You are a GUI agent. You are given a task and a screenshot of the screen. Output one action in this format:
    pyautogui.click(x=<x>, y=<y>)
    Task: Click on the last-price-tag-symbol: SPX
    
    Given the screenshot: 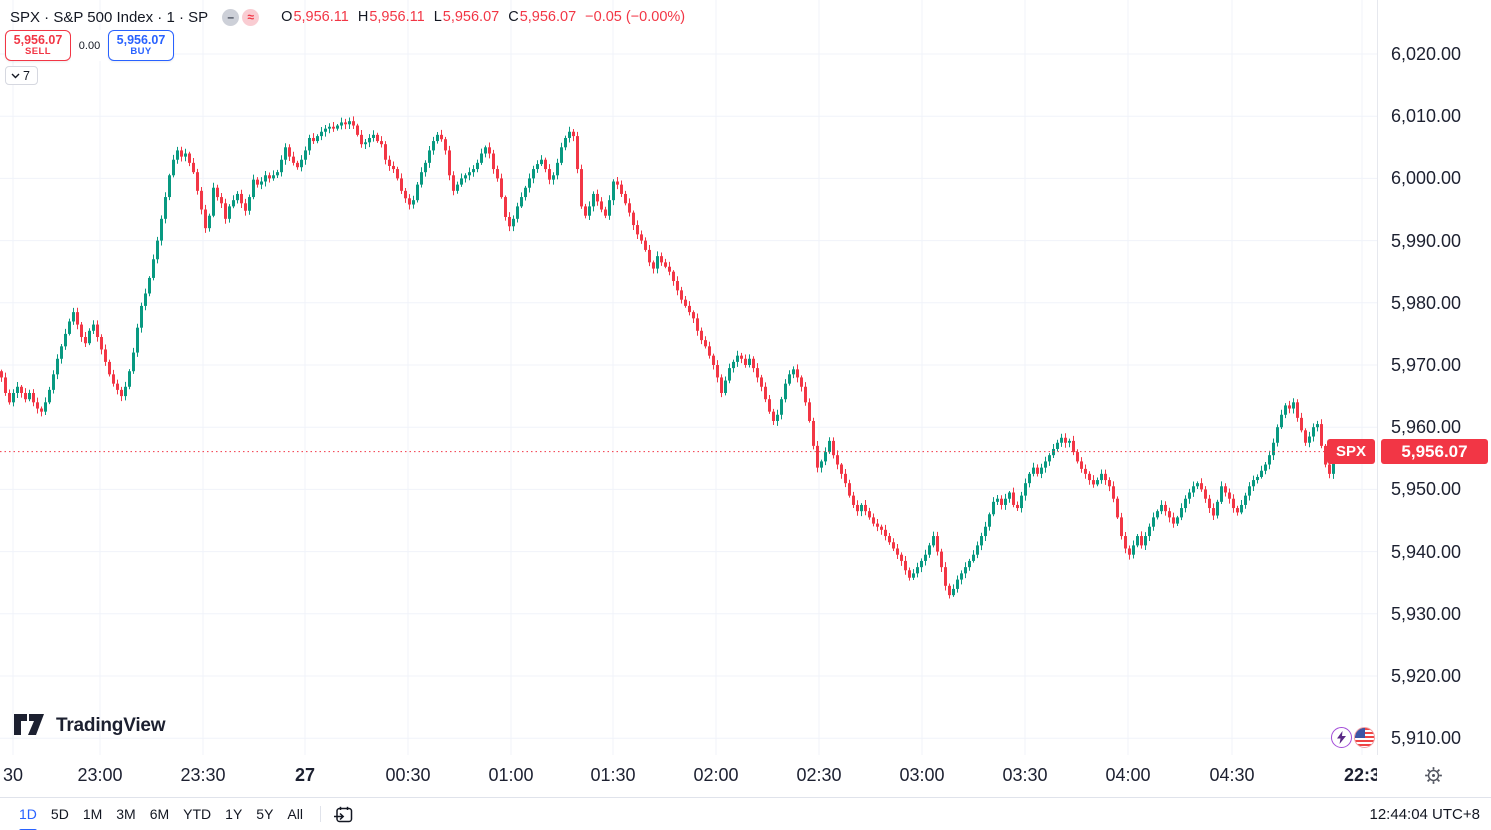 What is the action you would take?
    pyautogui.click(x=1350, y=452)
    